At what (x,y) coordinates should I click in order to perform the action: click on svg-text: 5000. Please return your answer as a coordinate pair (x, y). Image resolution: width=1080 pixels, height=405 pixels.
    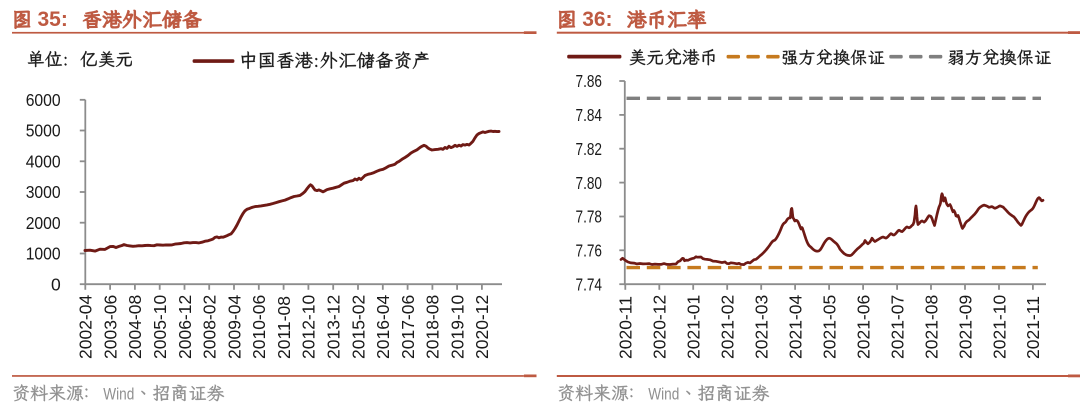
    Looking at the image, I should click on (43, 131).